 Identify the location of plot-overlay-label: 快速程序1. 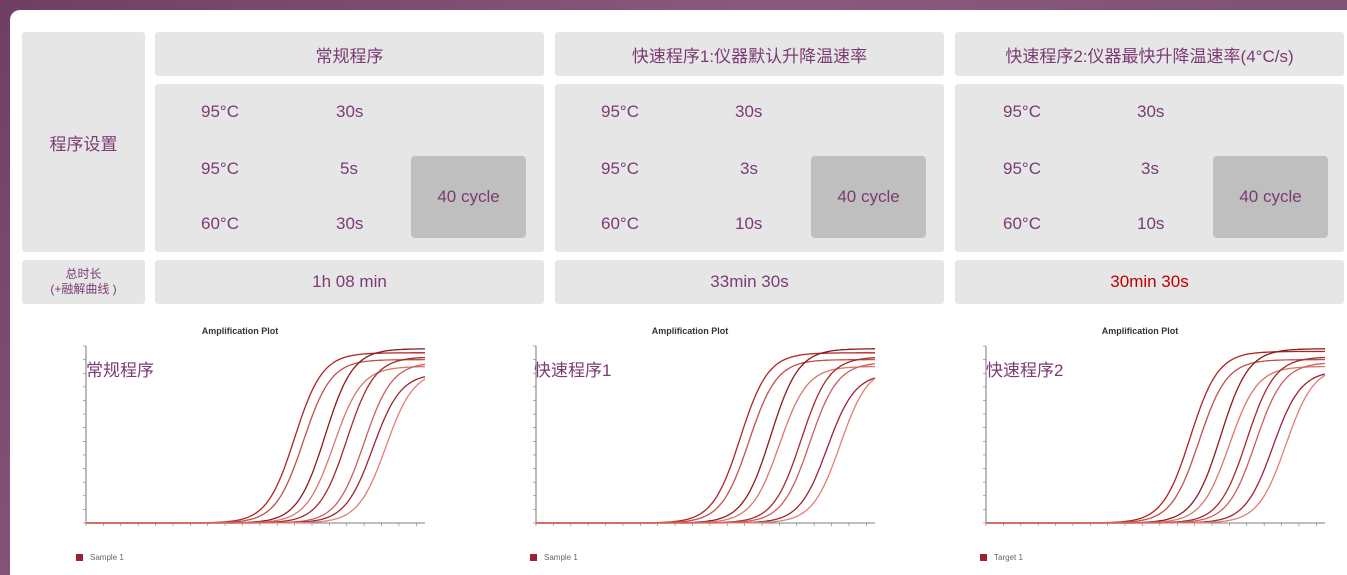
(573, 370).